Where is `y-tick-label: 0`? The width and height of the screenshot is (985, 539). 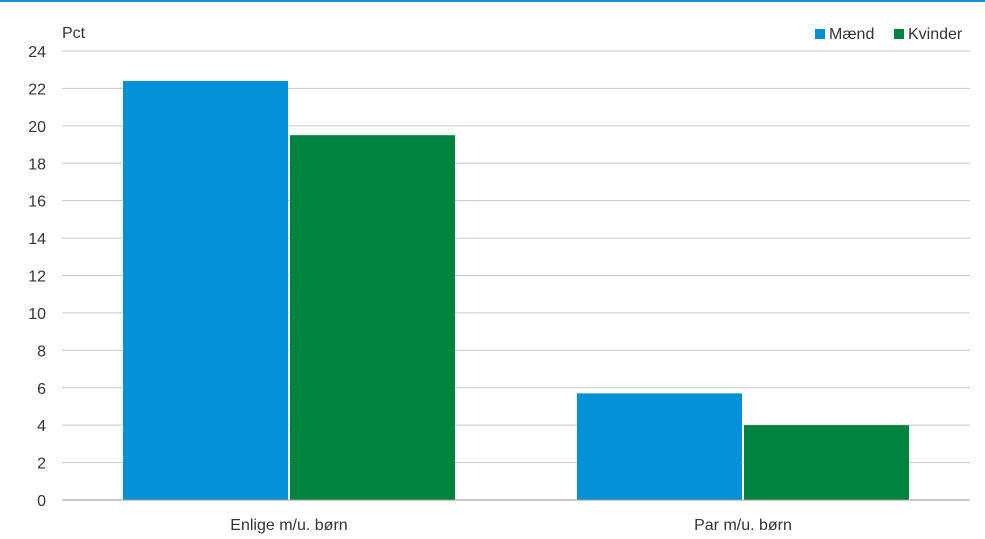
y-tick-label: 0 is located at coordinates (41, 501).